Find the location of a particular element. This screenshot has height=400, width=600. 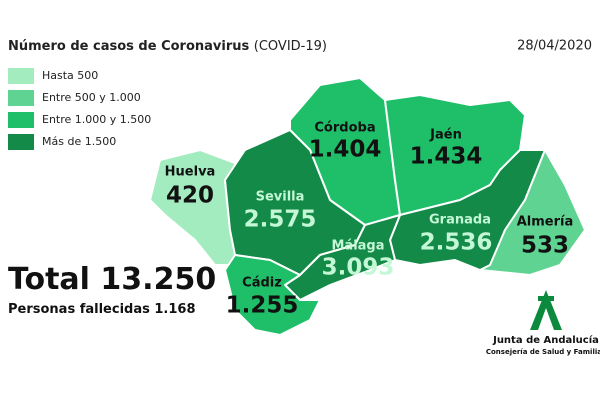

province-cases: 533 is located at coordinates (545, 246).